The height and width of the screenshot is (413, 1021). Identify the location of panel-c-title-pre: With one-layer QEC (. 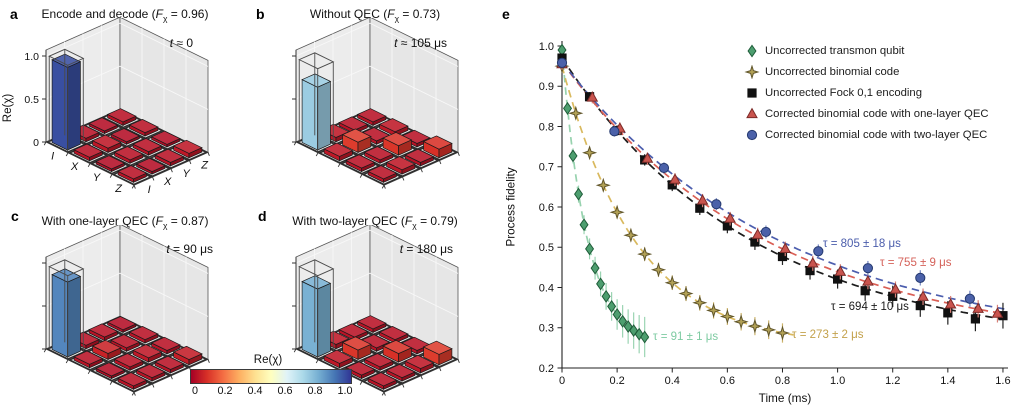
(98, 221).